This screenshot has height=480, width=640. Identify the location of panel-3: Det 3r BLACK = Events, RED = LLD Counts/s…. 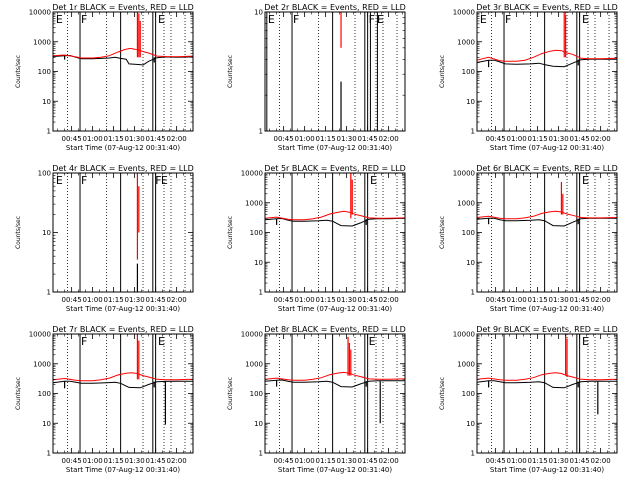
(528, 77).